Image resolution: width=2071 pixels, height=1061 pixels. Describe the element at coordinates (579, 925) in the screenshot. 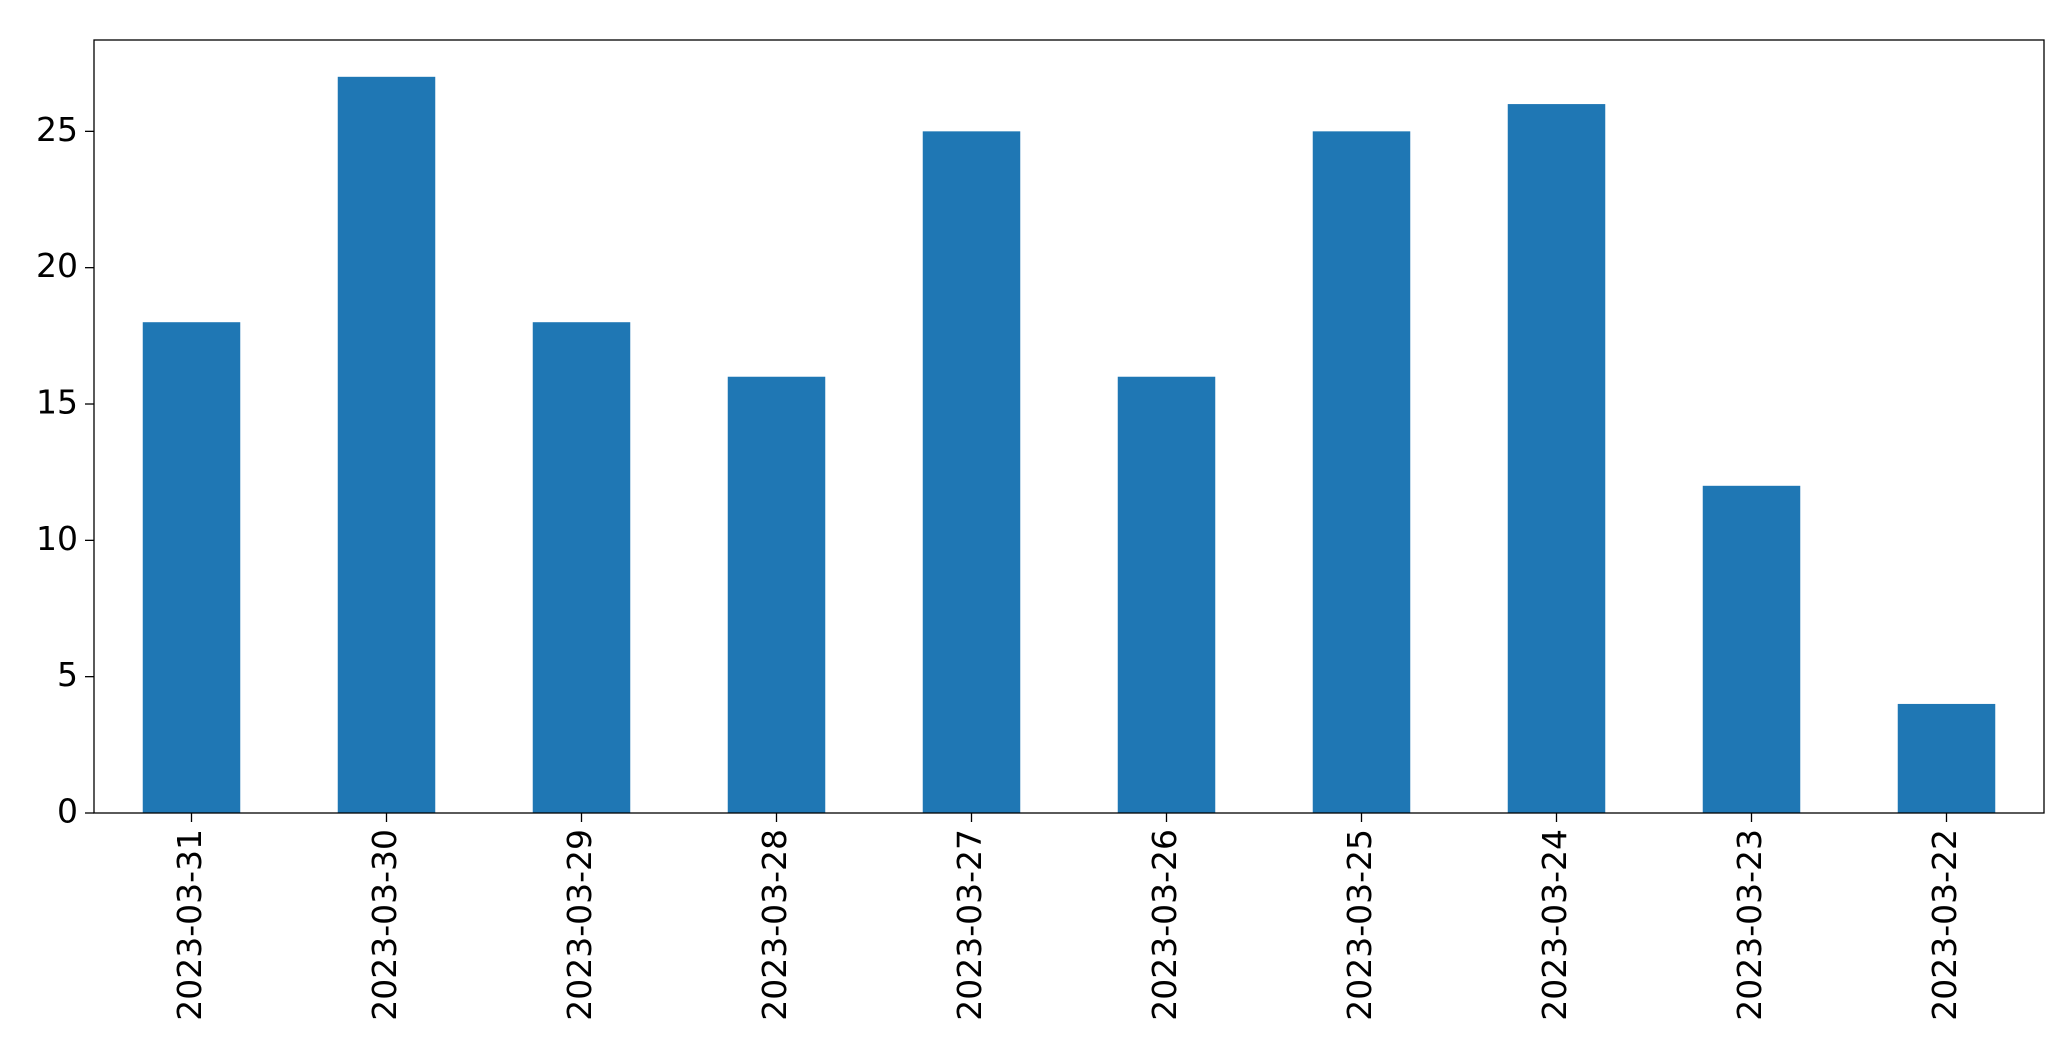

I see `x-tick-label: 2023-03-29` at that location.